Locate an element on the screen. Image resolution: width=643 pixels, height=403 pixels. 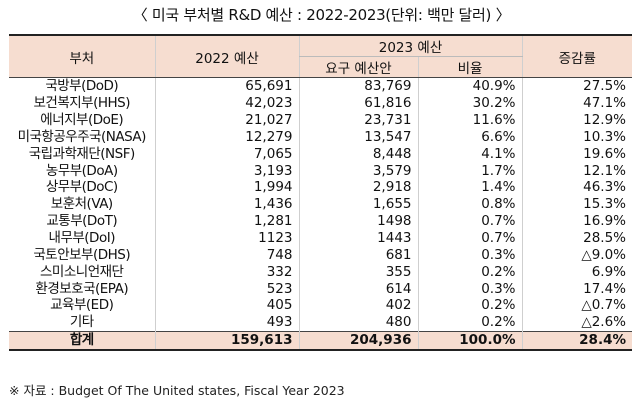
dept-cell: 상무부(DoC) is located at coordinates (81, 187).